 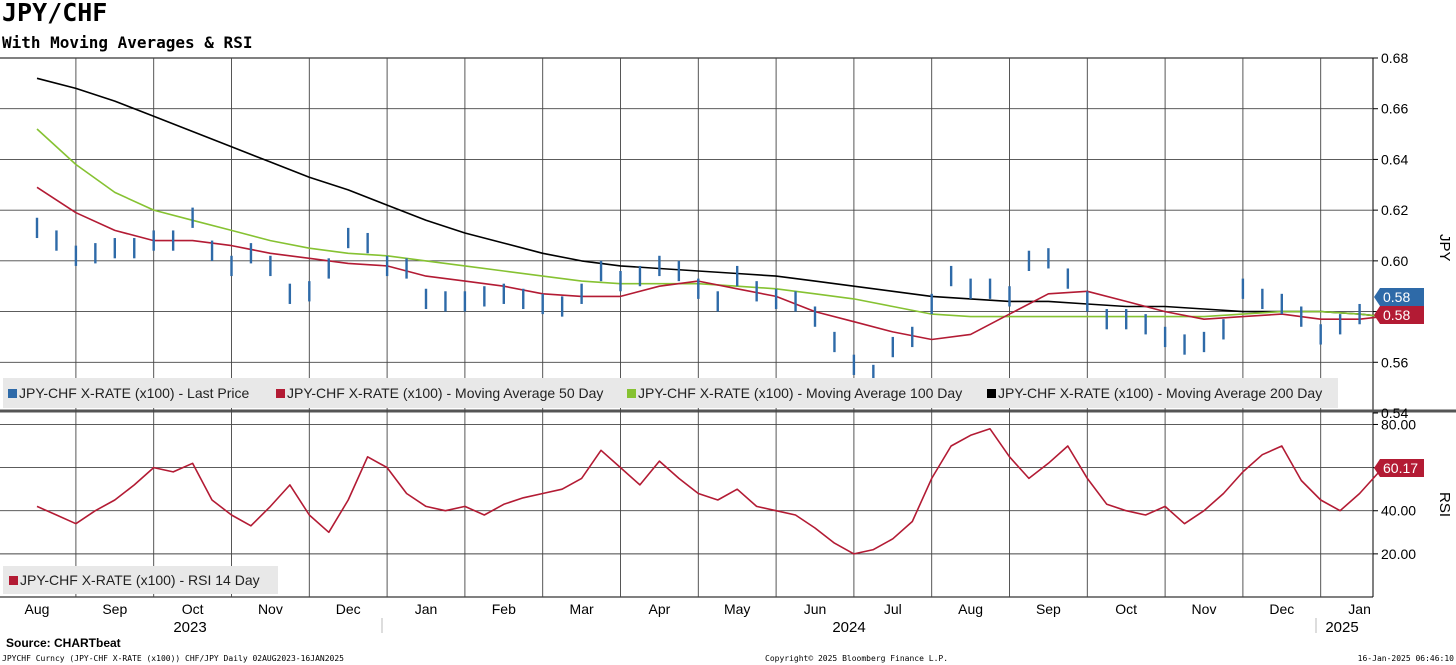 I want to click on rsi-legend-bg, so click(x=140, y=580).